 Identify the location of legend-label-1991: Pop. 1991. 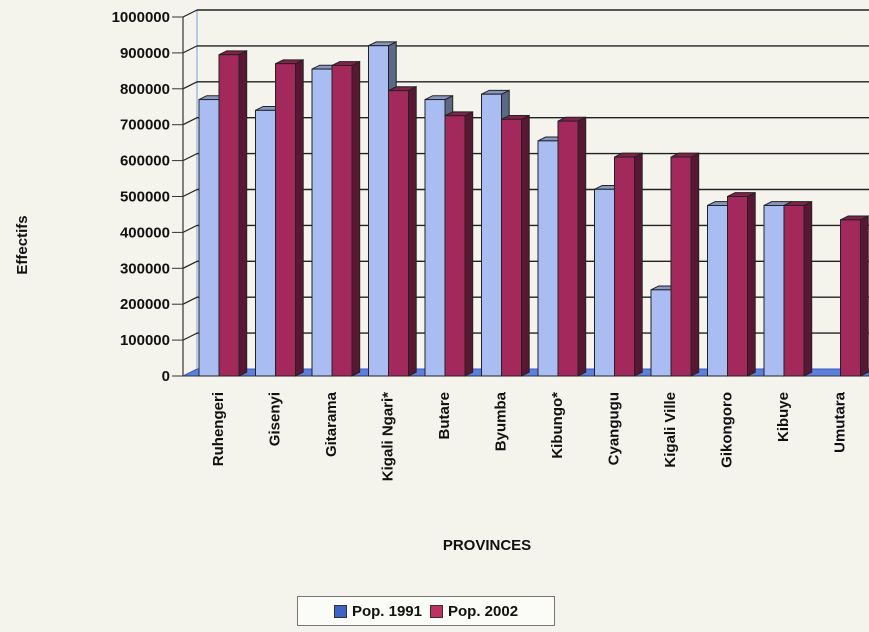
(386, 611).